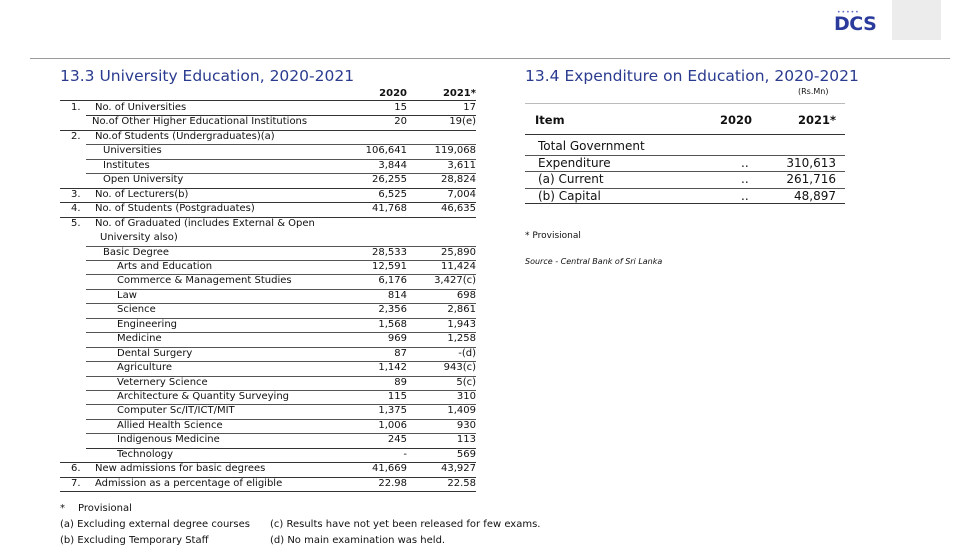 This screenshot has width=980, height=551. Describe the element at coordinates (400, 107) in the screenshot. I see `value-2020: 15` at that location.